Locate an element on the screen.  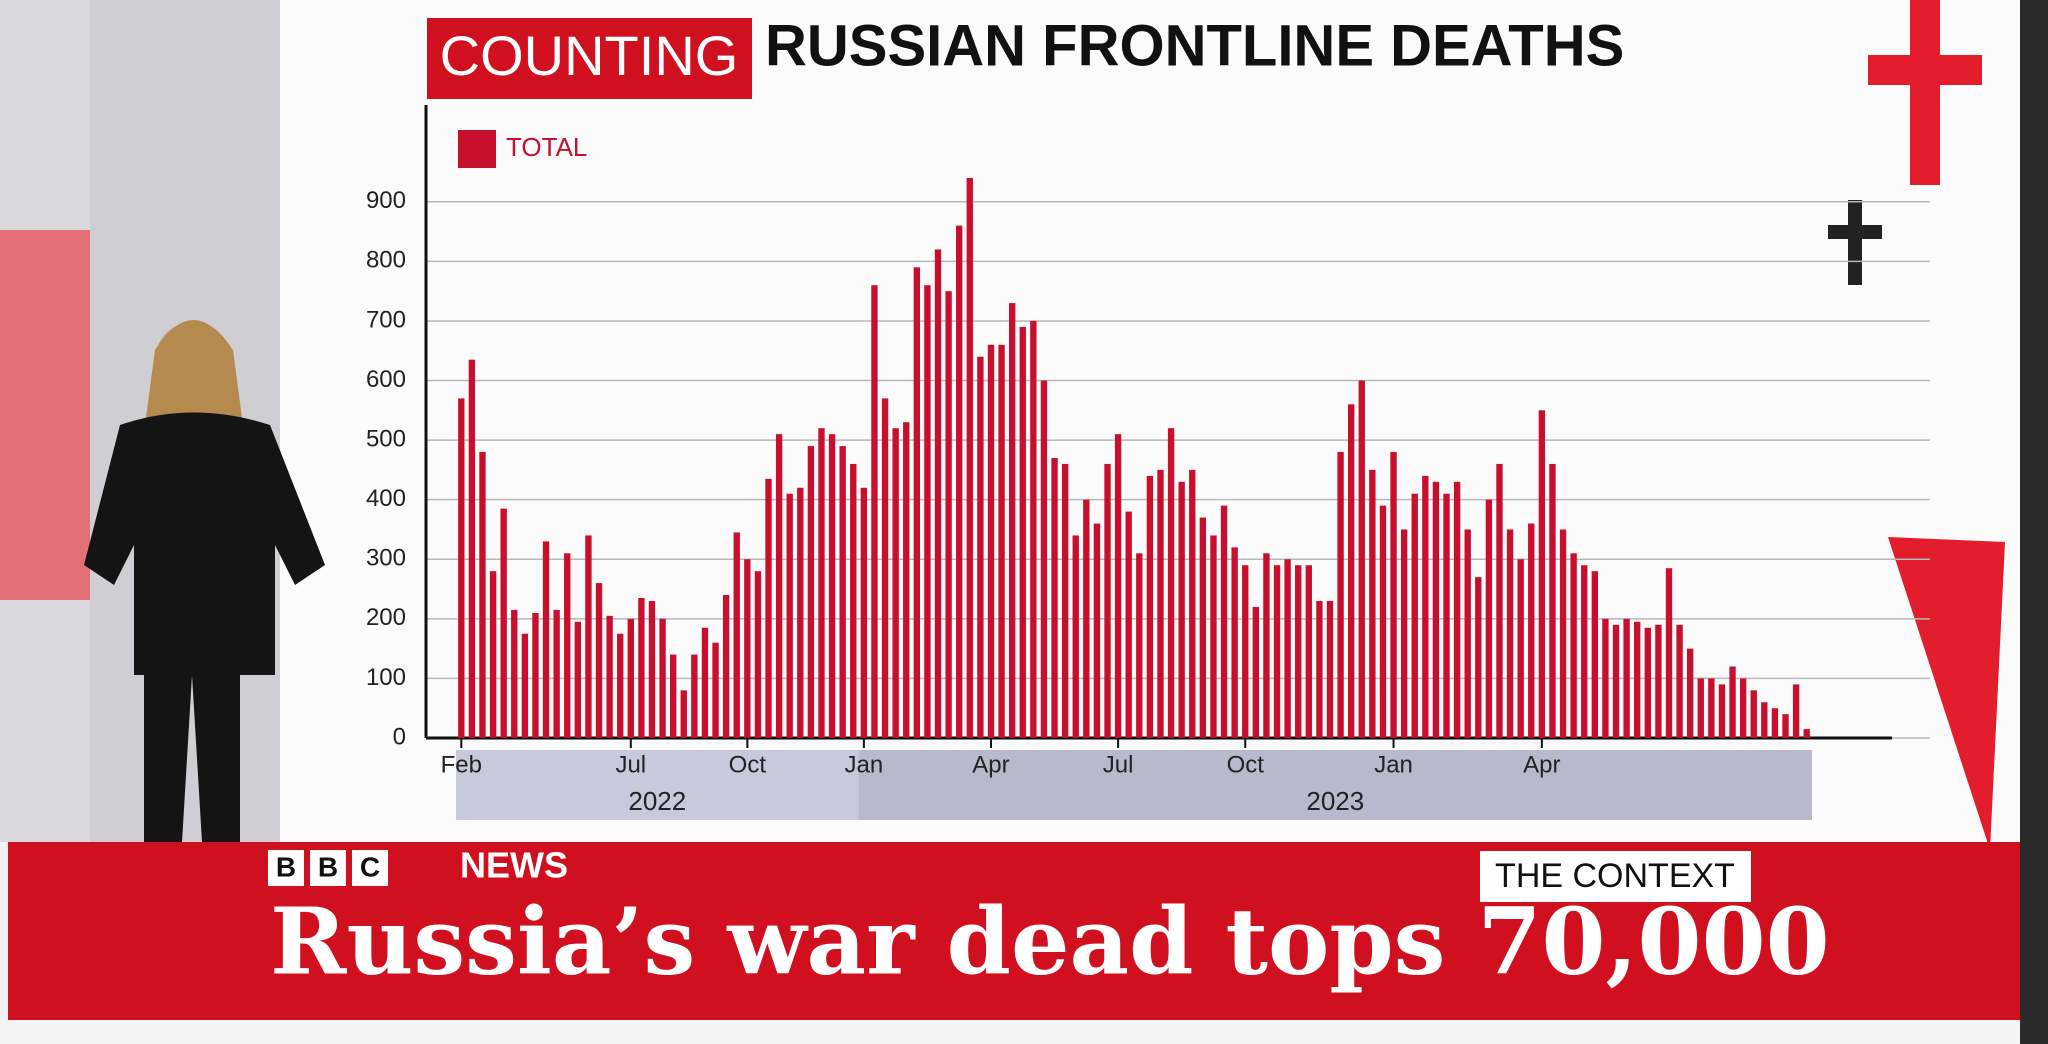
x-tick-label: Oct is located at coordinates (748, 764).